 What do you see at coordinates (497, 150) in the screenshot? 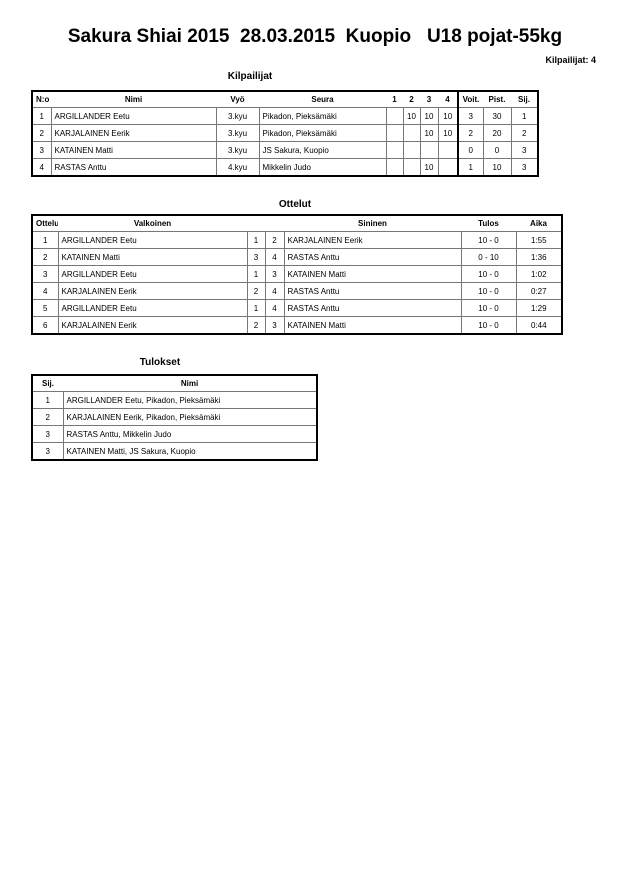
I see `table-cell: 0` at bounding box center [497, 150].